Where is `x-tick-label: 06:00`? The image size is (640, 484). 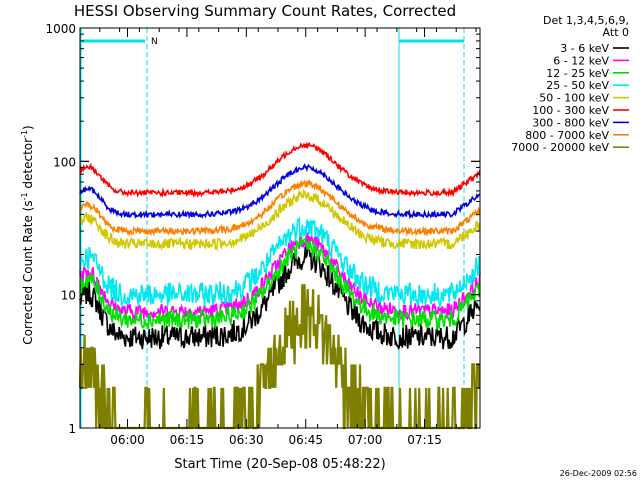 x-tick-label: 06:00 is located at coordinates (127, 440).